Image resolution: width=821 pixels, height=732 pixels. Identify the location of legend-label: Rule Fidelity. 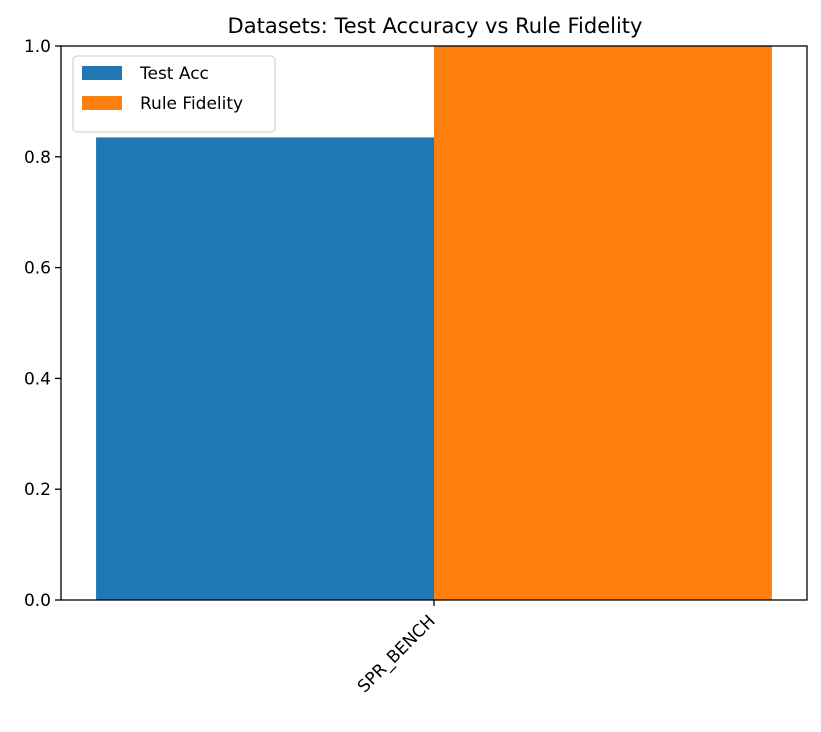
(191, 104).